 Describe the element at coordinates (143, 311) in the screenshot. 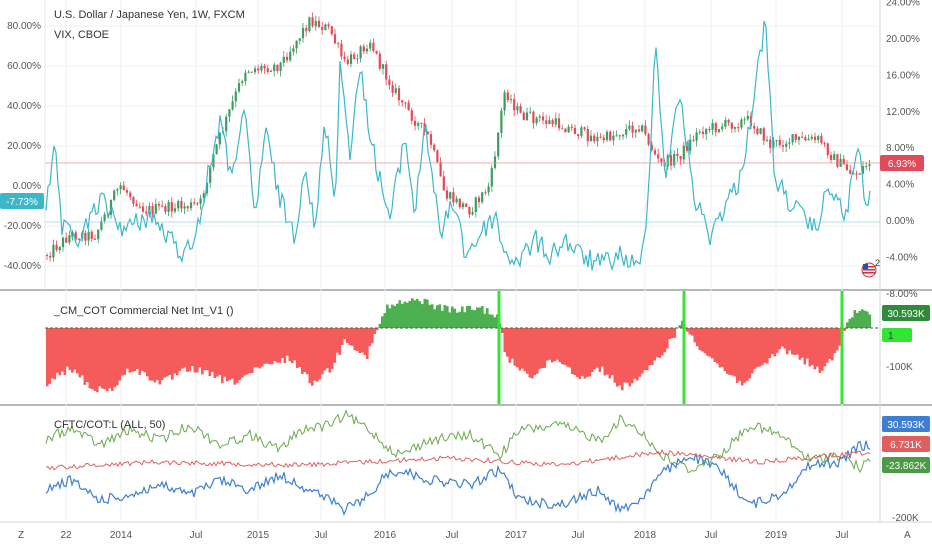

I see `cot-title: _CM_COT Commercial Net Int_V1 ()` at that location.